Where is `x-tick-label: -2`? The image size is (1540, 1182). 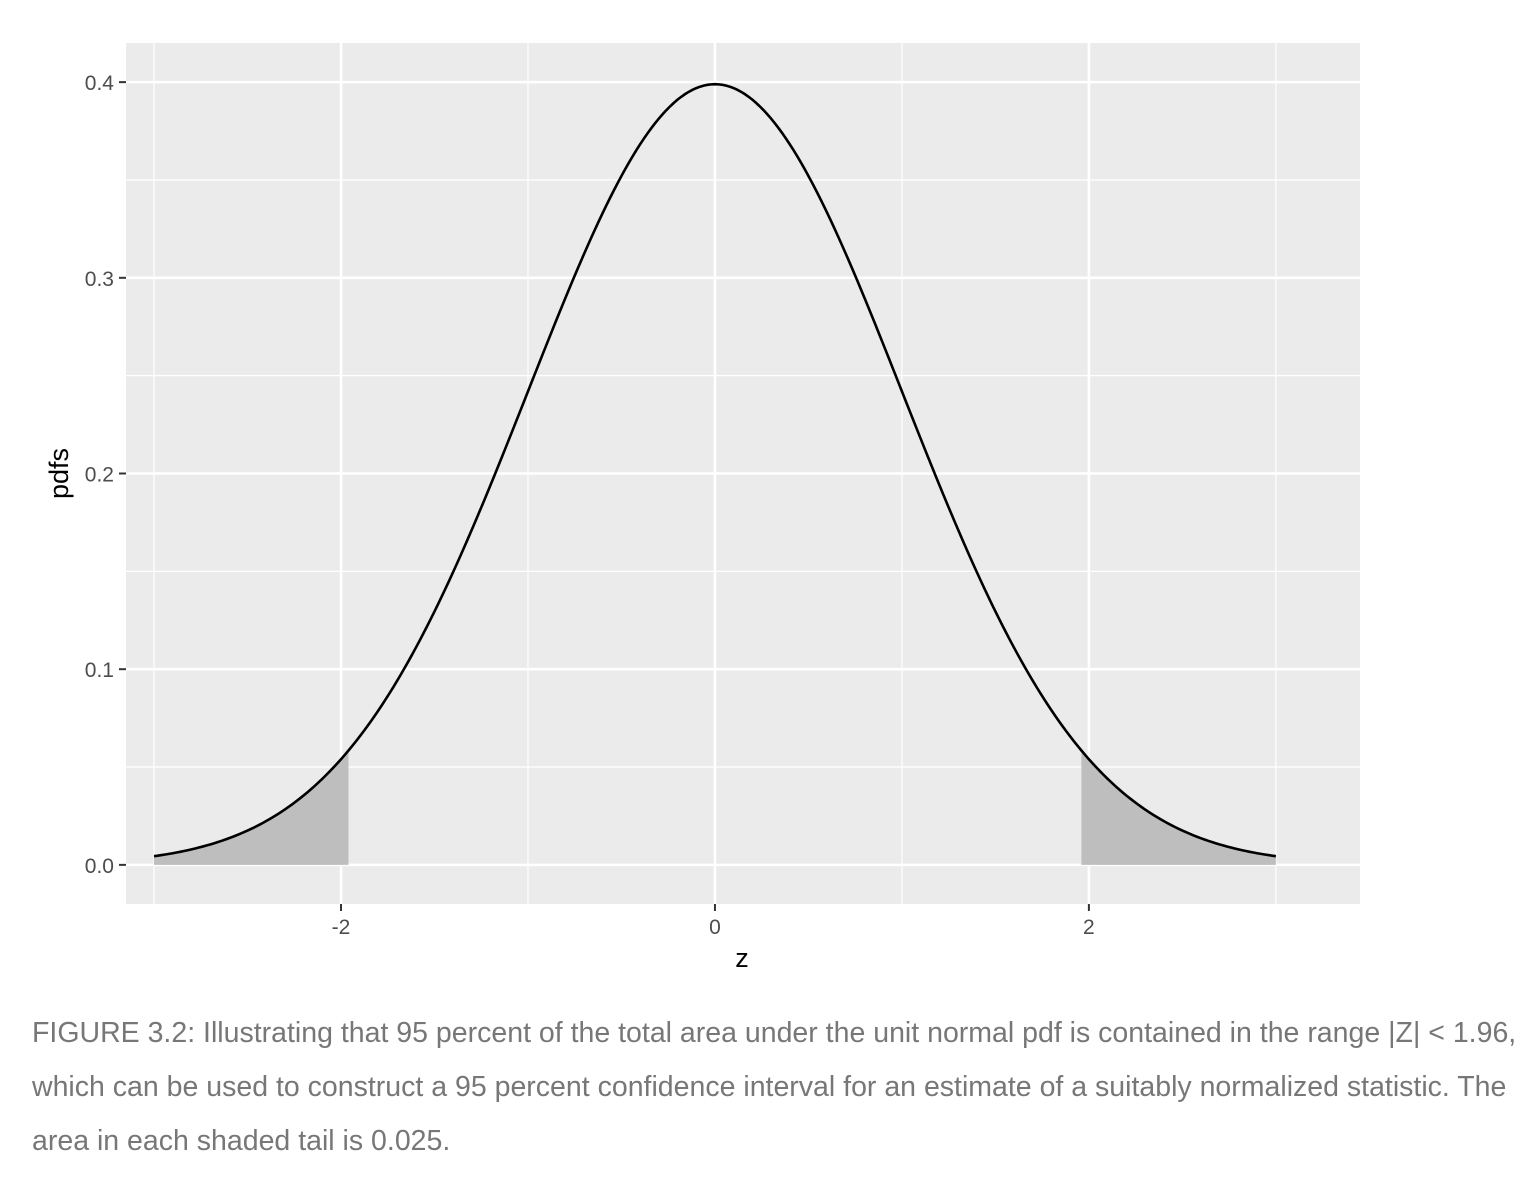 x-tick-label: -2 is located at coordinates (341, 927).